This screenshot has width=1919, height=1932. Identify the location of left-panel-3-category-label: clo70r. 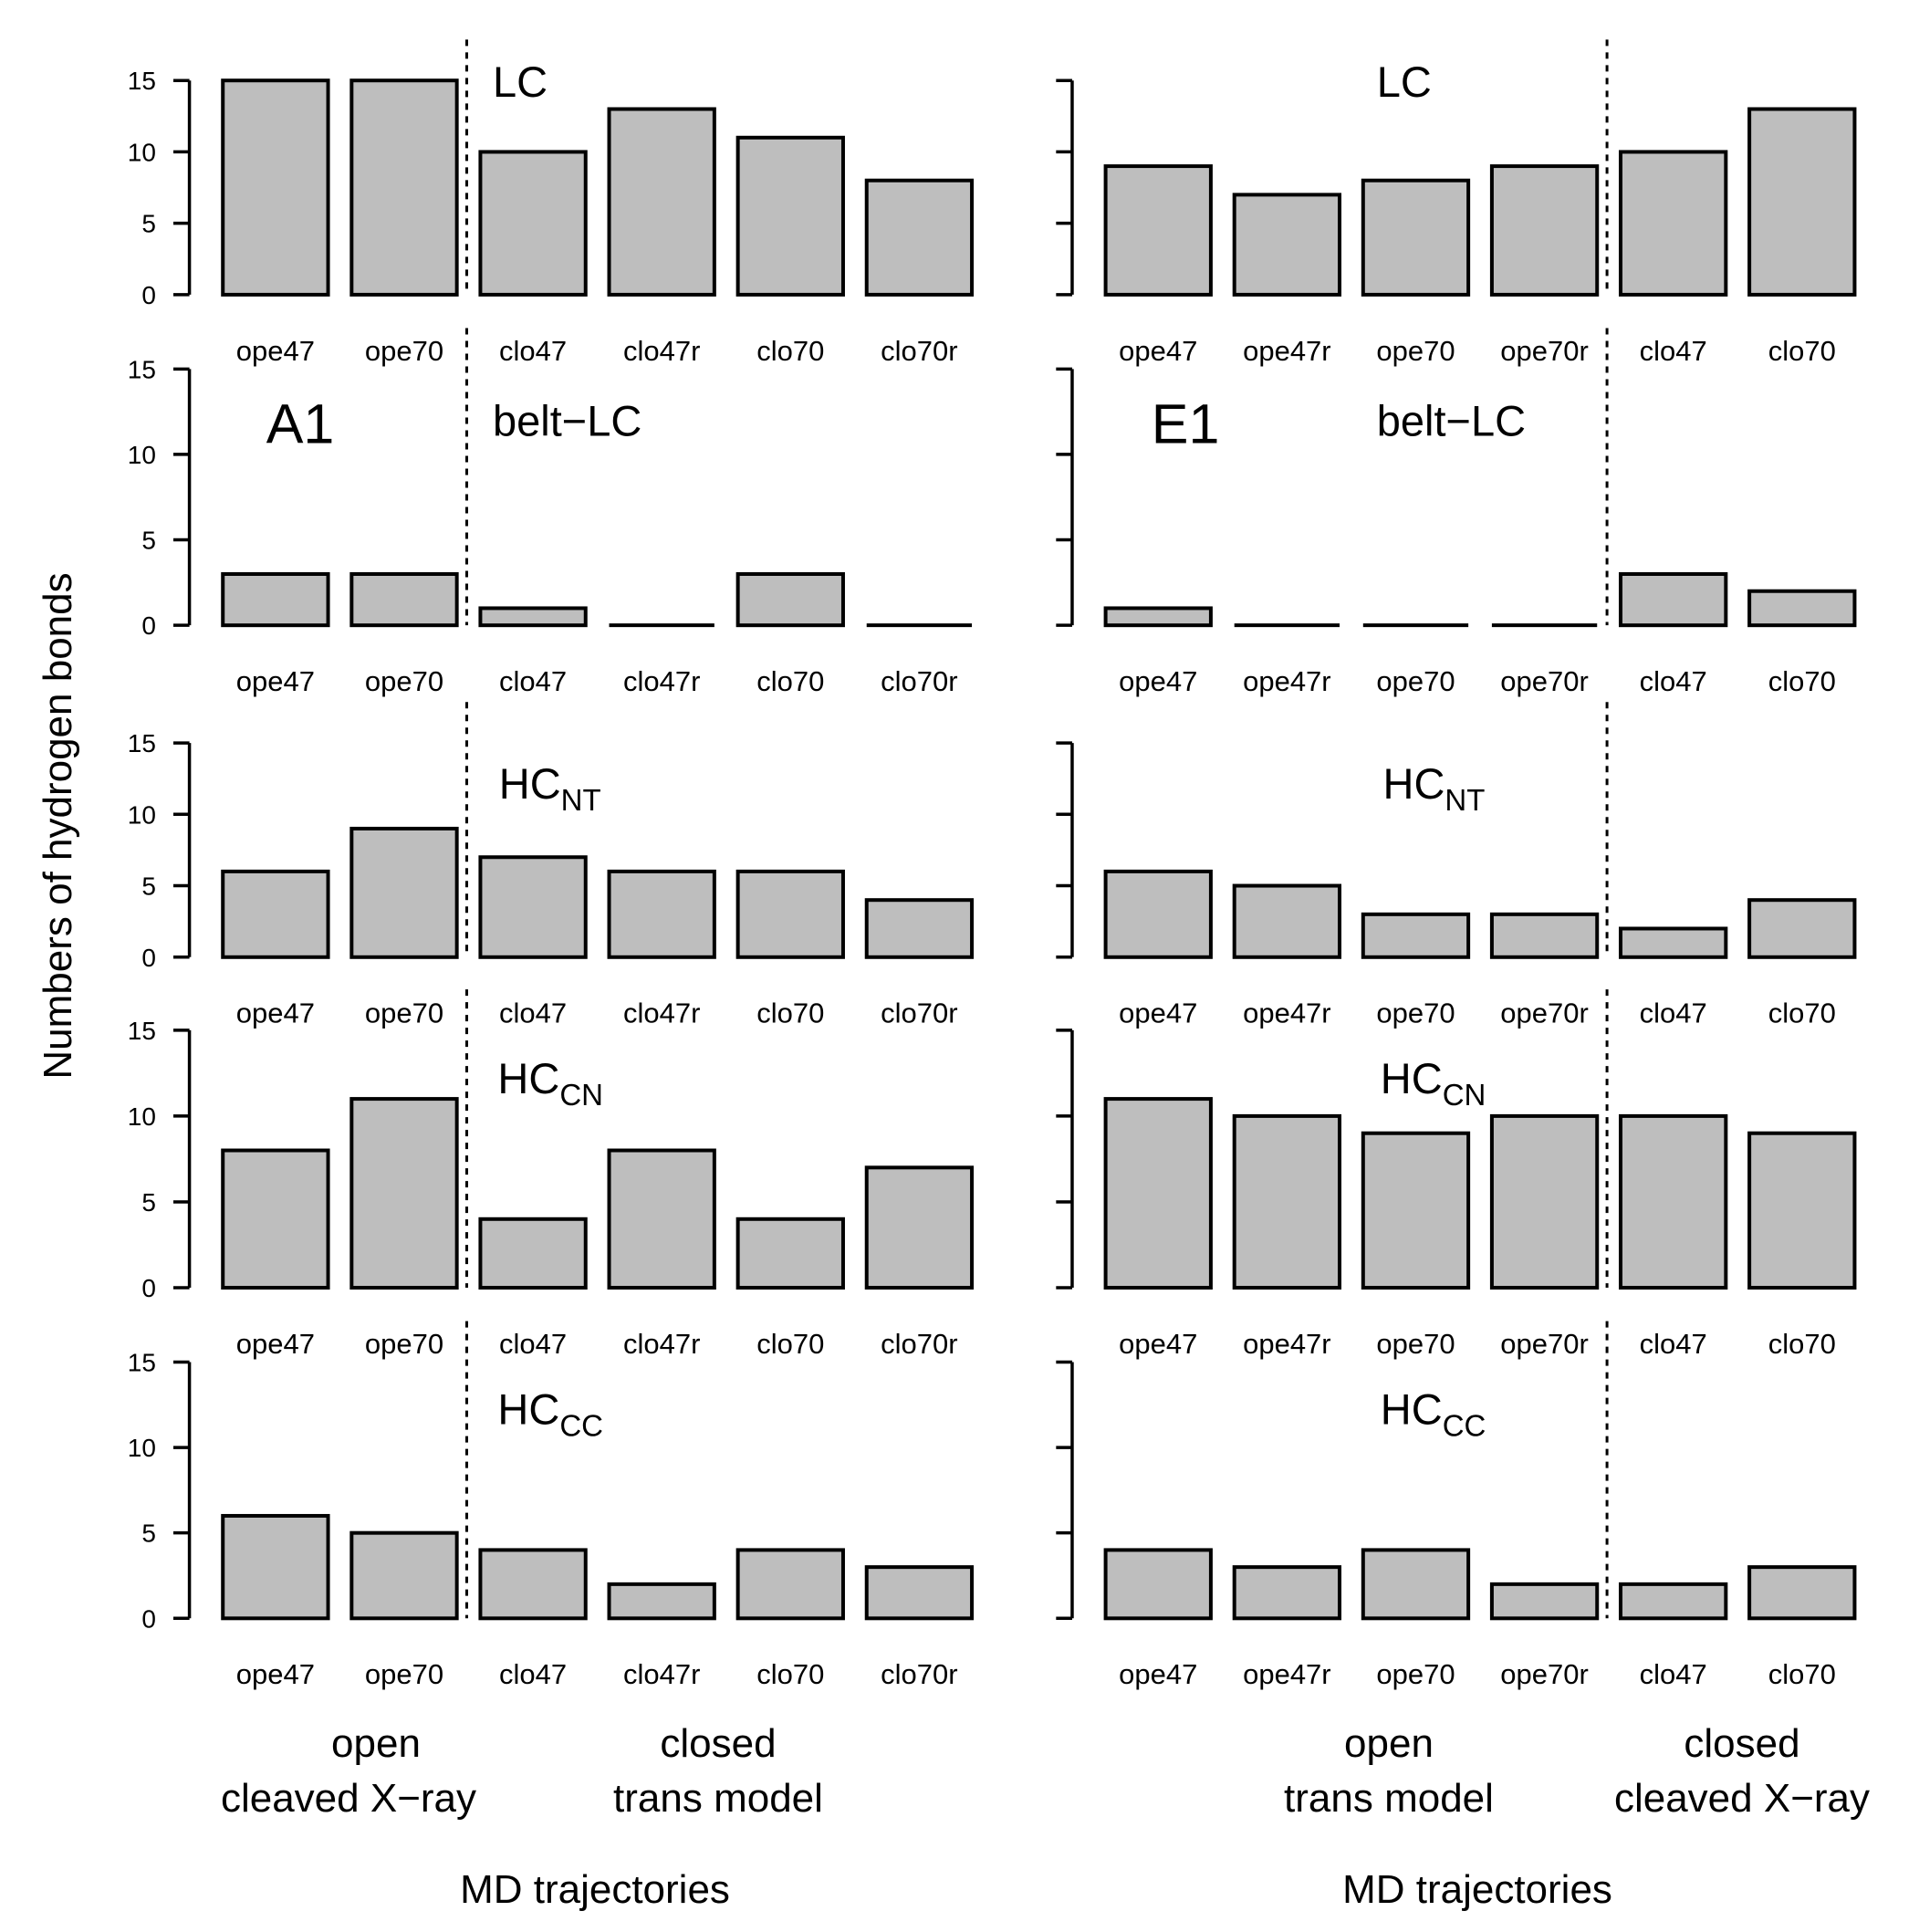
(919, 1013).